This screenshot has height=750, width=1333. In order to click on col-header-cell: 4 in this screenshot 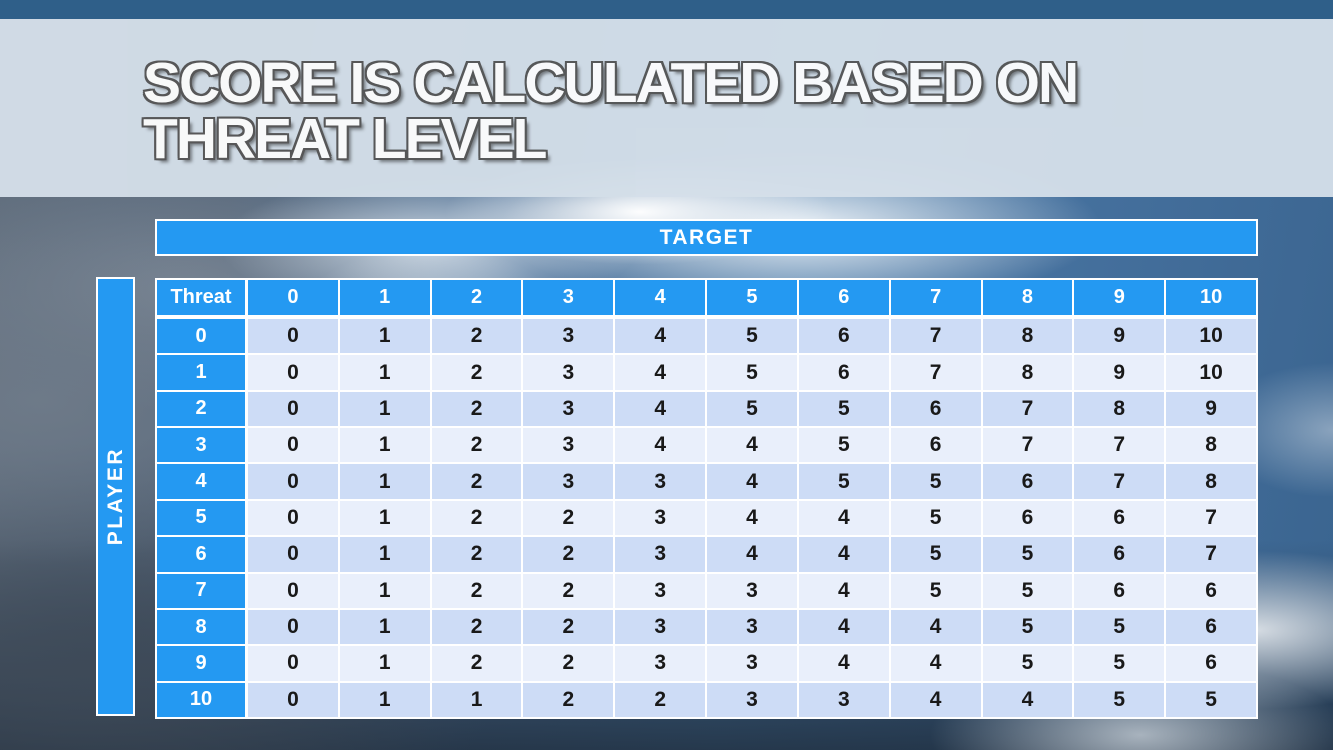, I will do `click(660, 298)`.